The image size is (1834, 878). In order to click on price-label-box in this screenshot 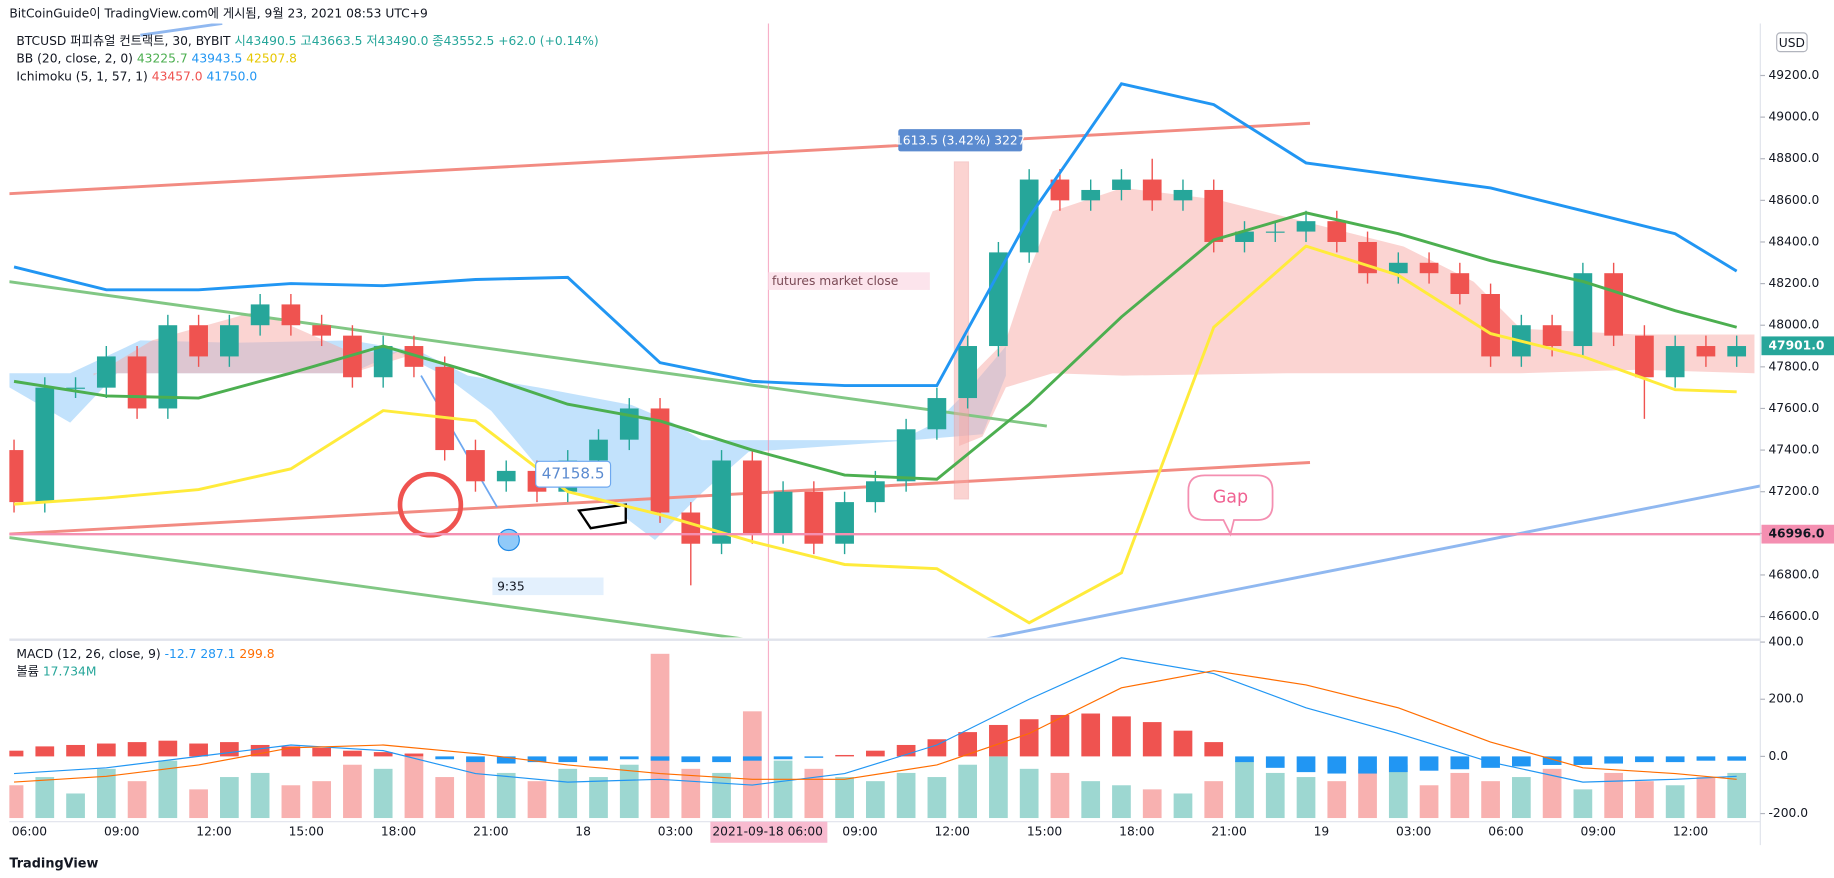, I will do `click(1797, 534)`.